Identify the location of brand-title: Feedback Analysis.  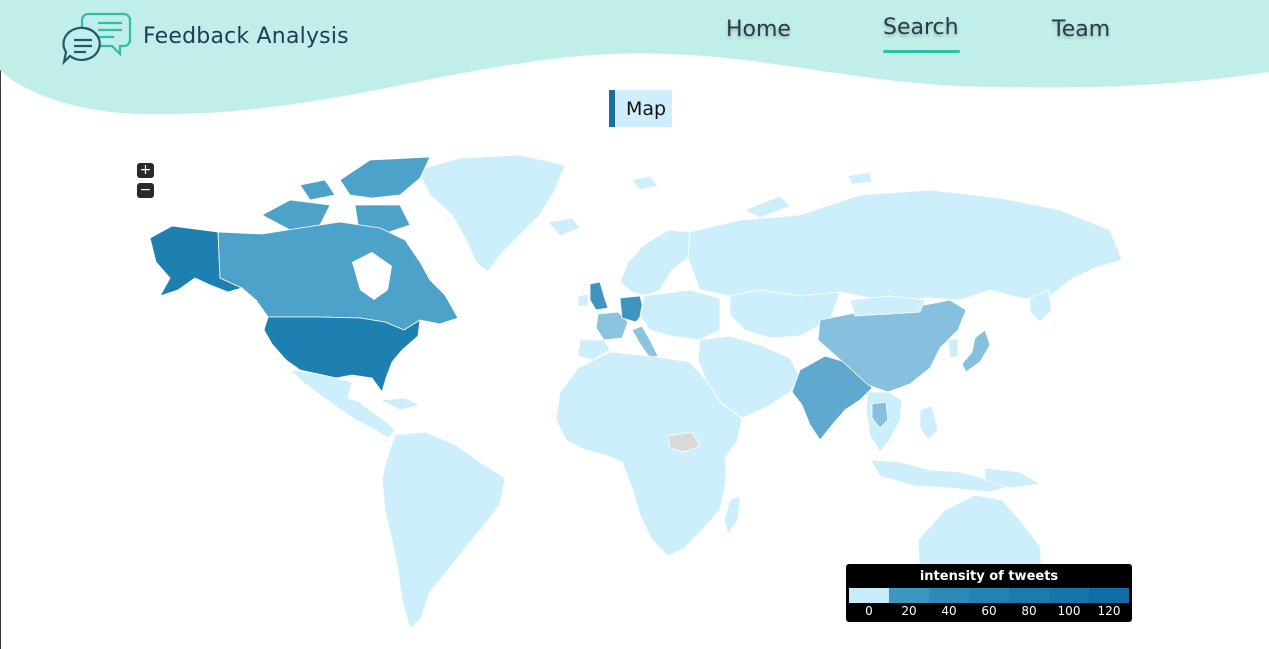
(246, 36).